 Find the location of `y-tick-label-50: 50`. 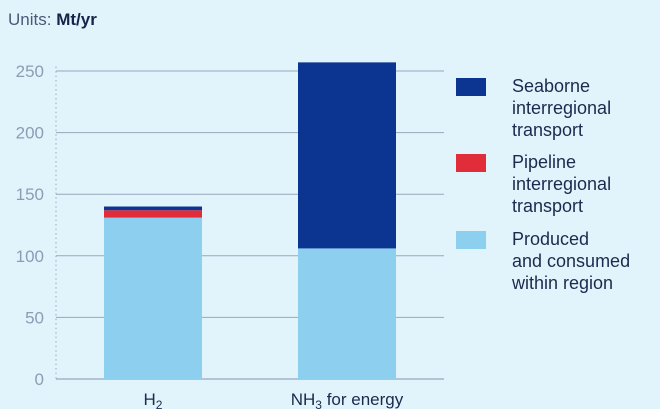

y-tick-label-50: 50 is located at coordinates (34, 317).